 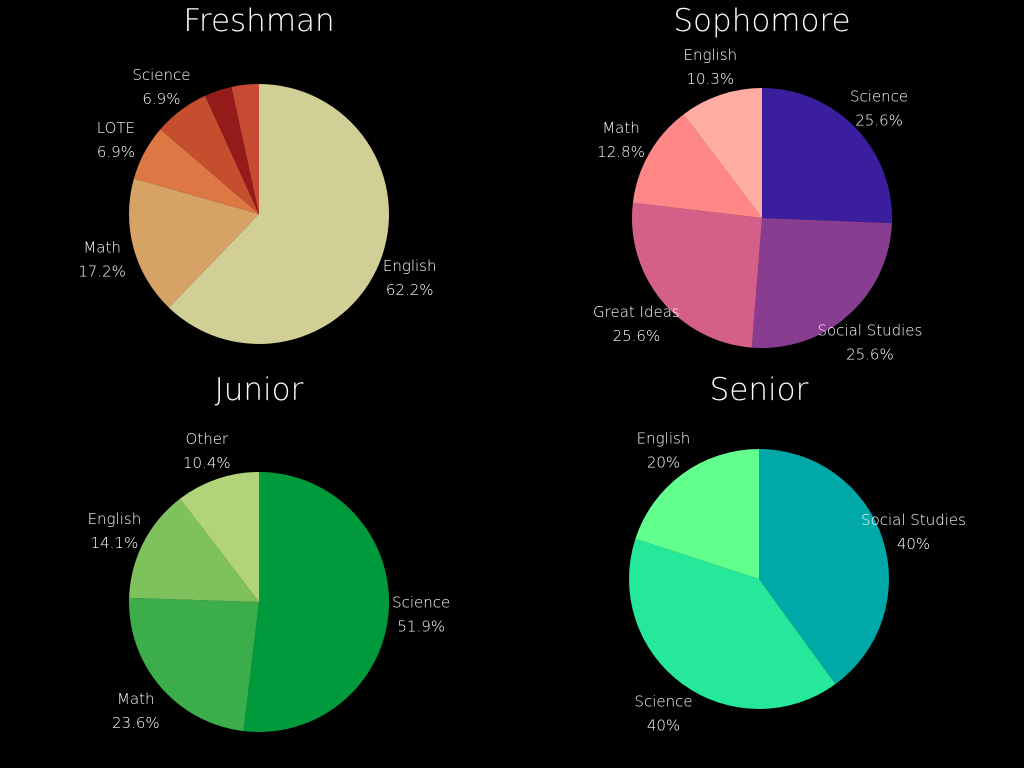 What do you see at coordinates (219, 537) in the screenshot?
I see `pie-slice-other` at bounding box center [219, 537].